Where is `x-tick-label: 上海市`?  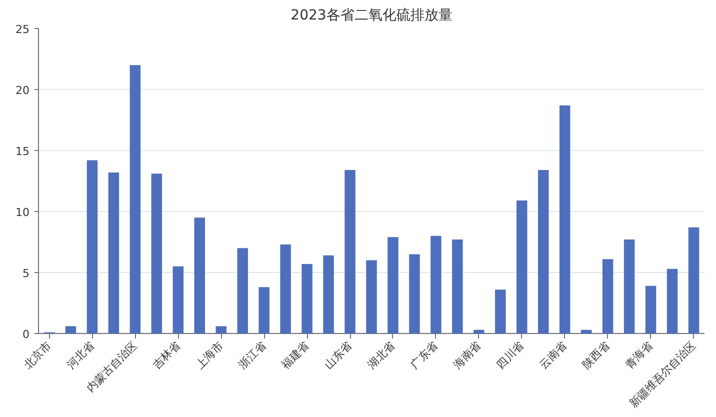
x-tick-label: 上海市 is located at coordinates (209, 355).